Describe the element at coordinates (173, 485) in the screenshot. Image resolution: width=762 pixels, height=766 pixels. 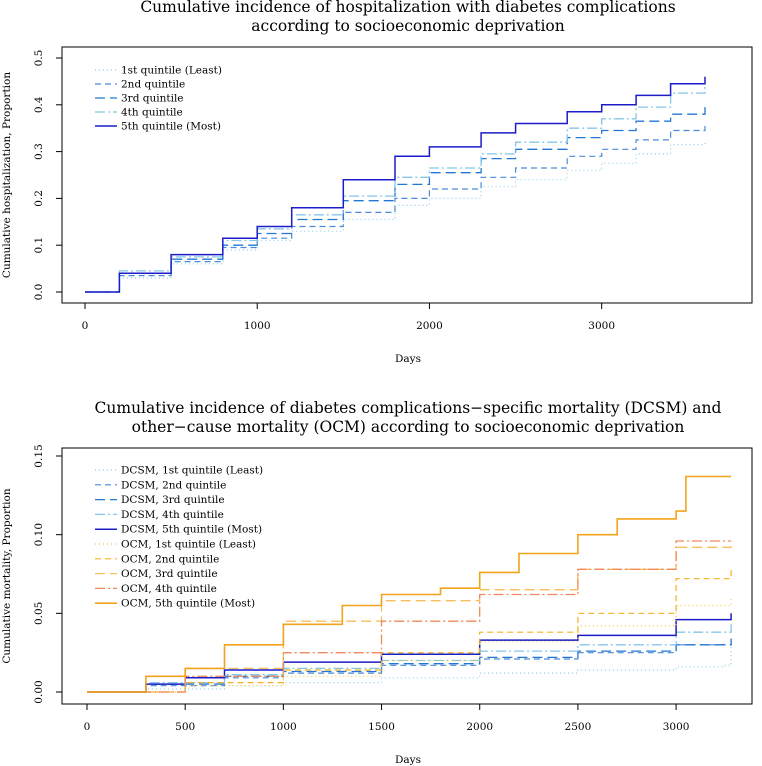
I see `legend-label: DCSM, 2nd quintile` at that location.